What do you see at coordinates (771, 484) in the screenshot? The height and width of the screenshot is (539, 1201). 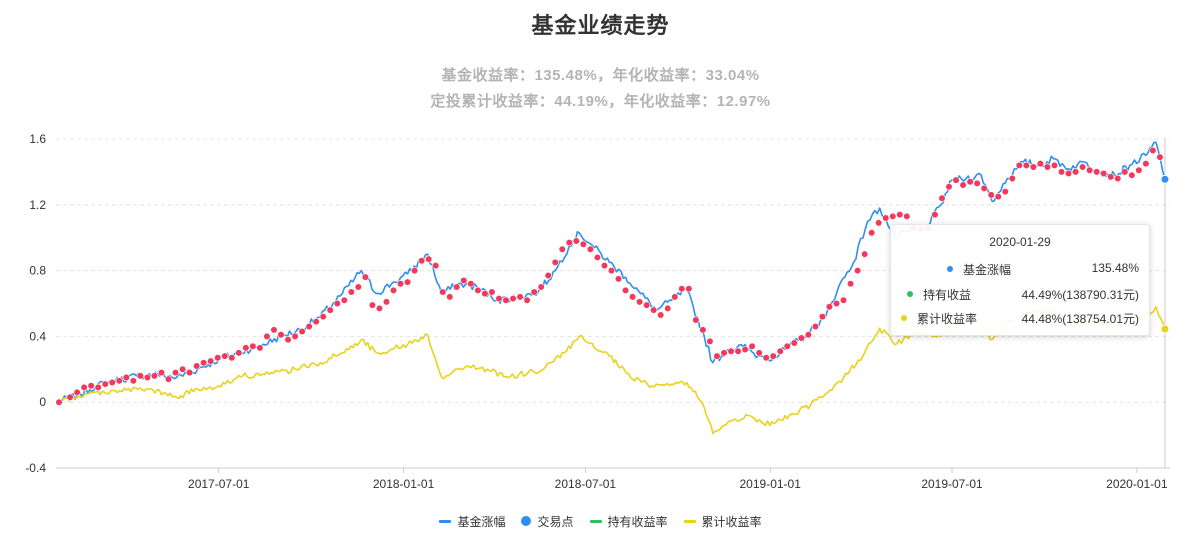 I see `x-tick-label: 2019-01-01` at bounding box center [771, 484].